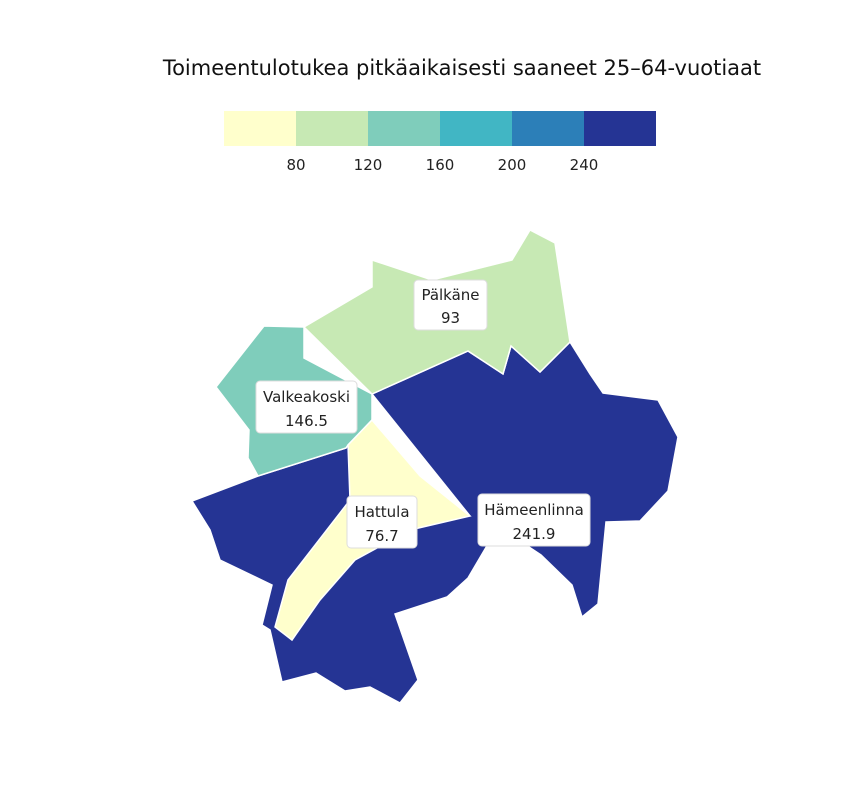 The image size is (864, 792). I want to click on label-valkeakoski: Valkeakoski 146.5, so click(306, 407).